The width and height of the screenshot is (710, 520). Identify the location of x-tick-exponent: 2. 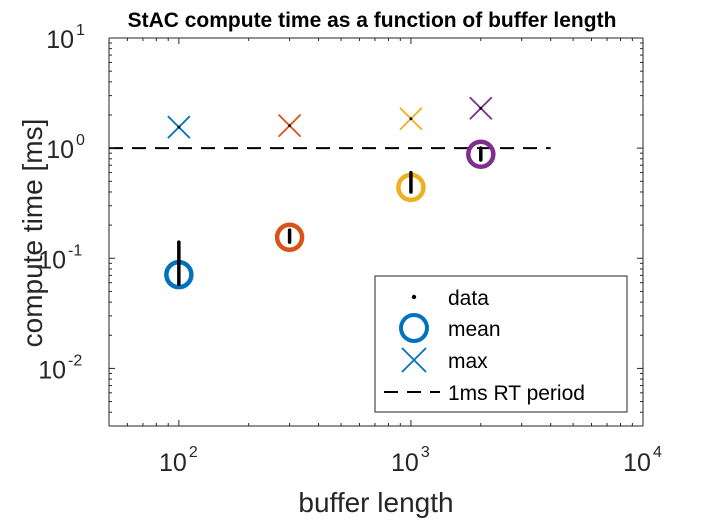
(193, 452).